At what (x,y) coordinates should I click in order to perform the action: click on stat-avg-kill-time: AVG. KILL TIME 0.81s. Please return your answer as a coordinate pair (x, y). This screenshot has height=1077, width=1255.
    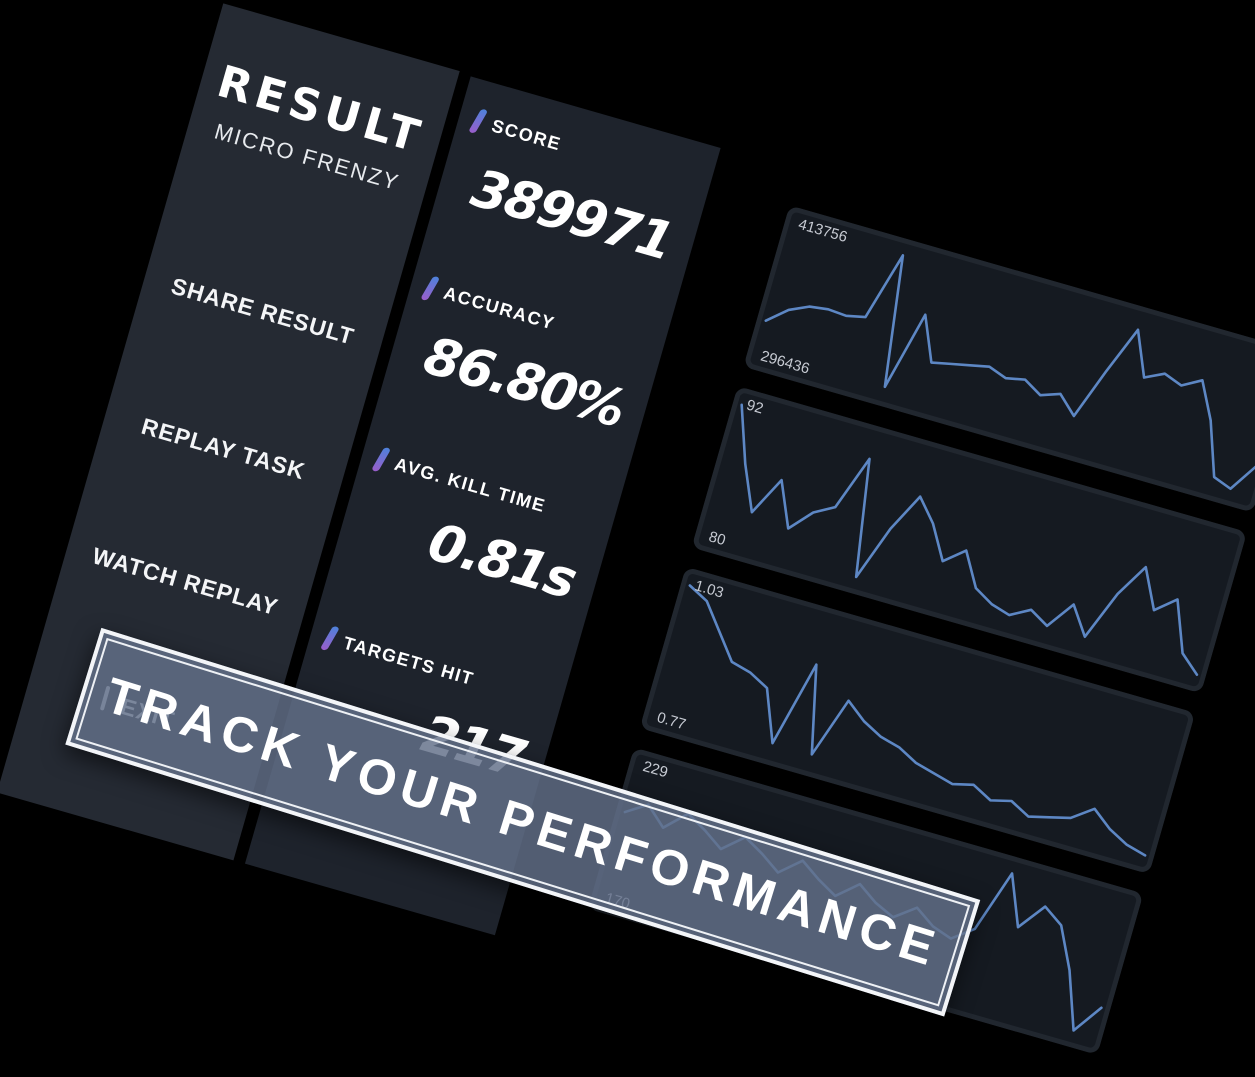
    Looking at the image, I should click on (487, 525).